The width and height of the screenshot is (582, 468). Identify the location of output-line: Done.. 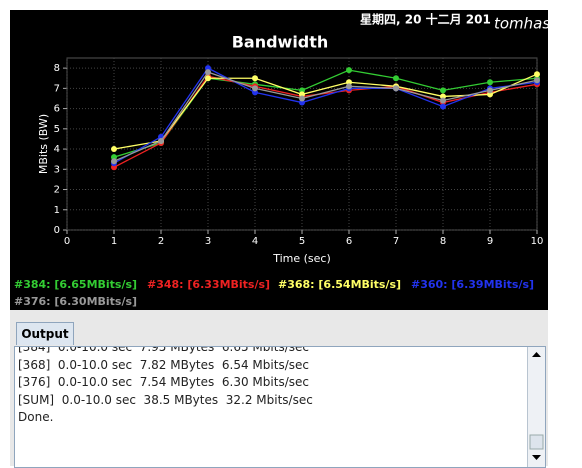
(36, 417).